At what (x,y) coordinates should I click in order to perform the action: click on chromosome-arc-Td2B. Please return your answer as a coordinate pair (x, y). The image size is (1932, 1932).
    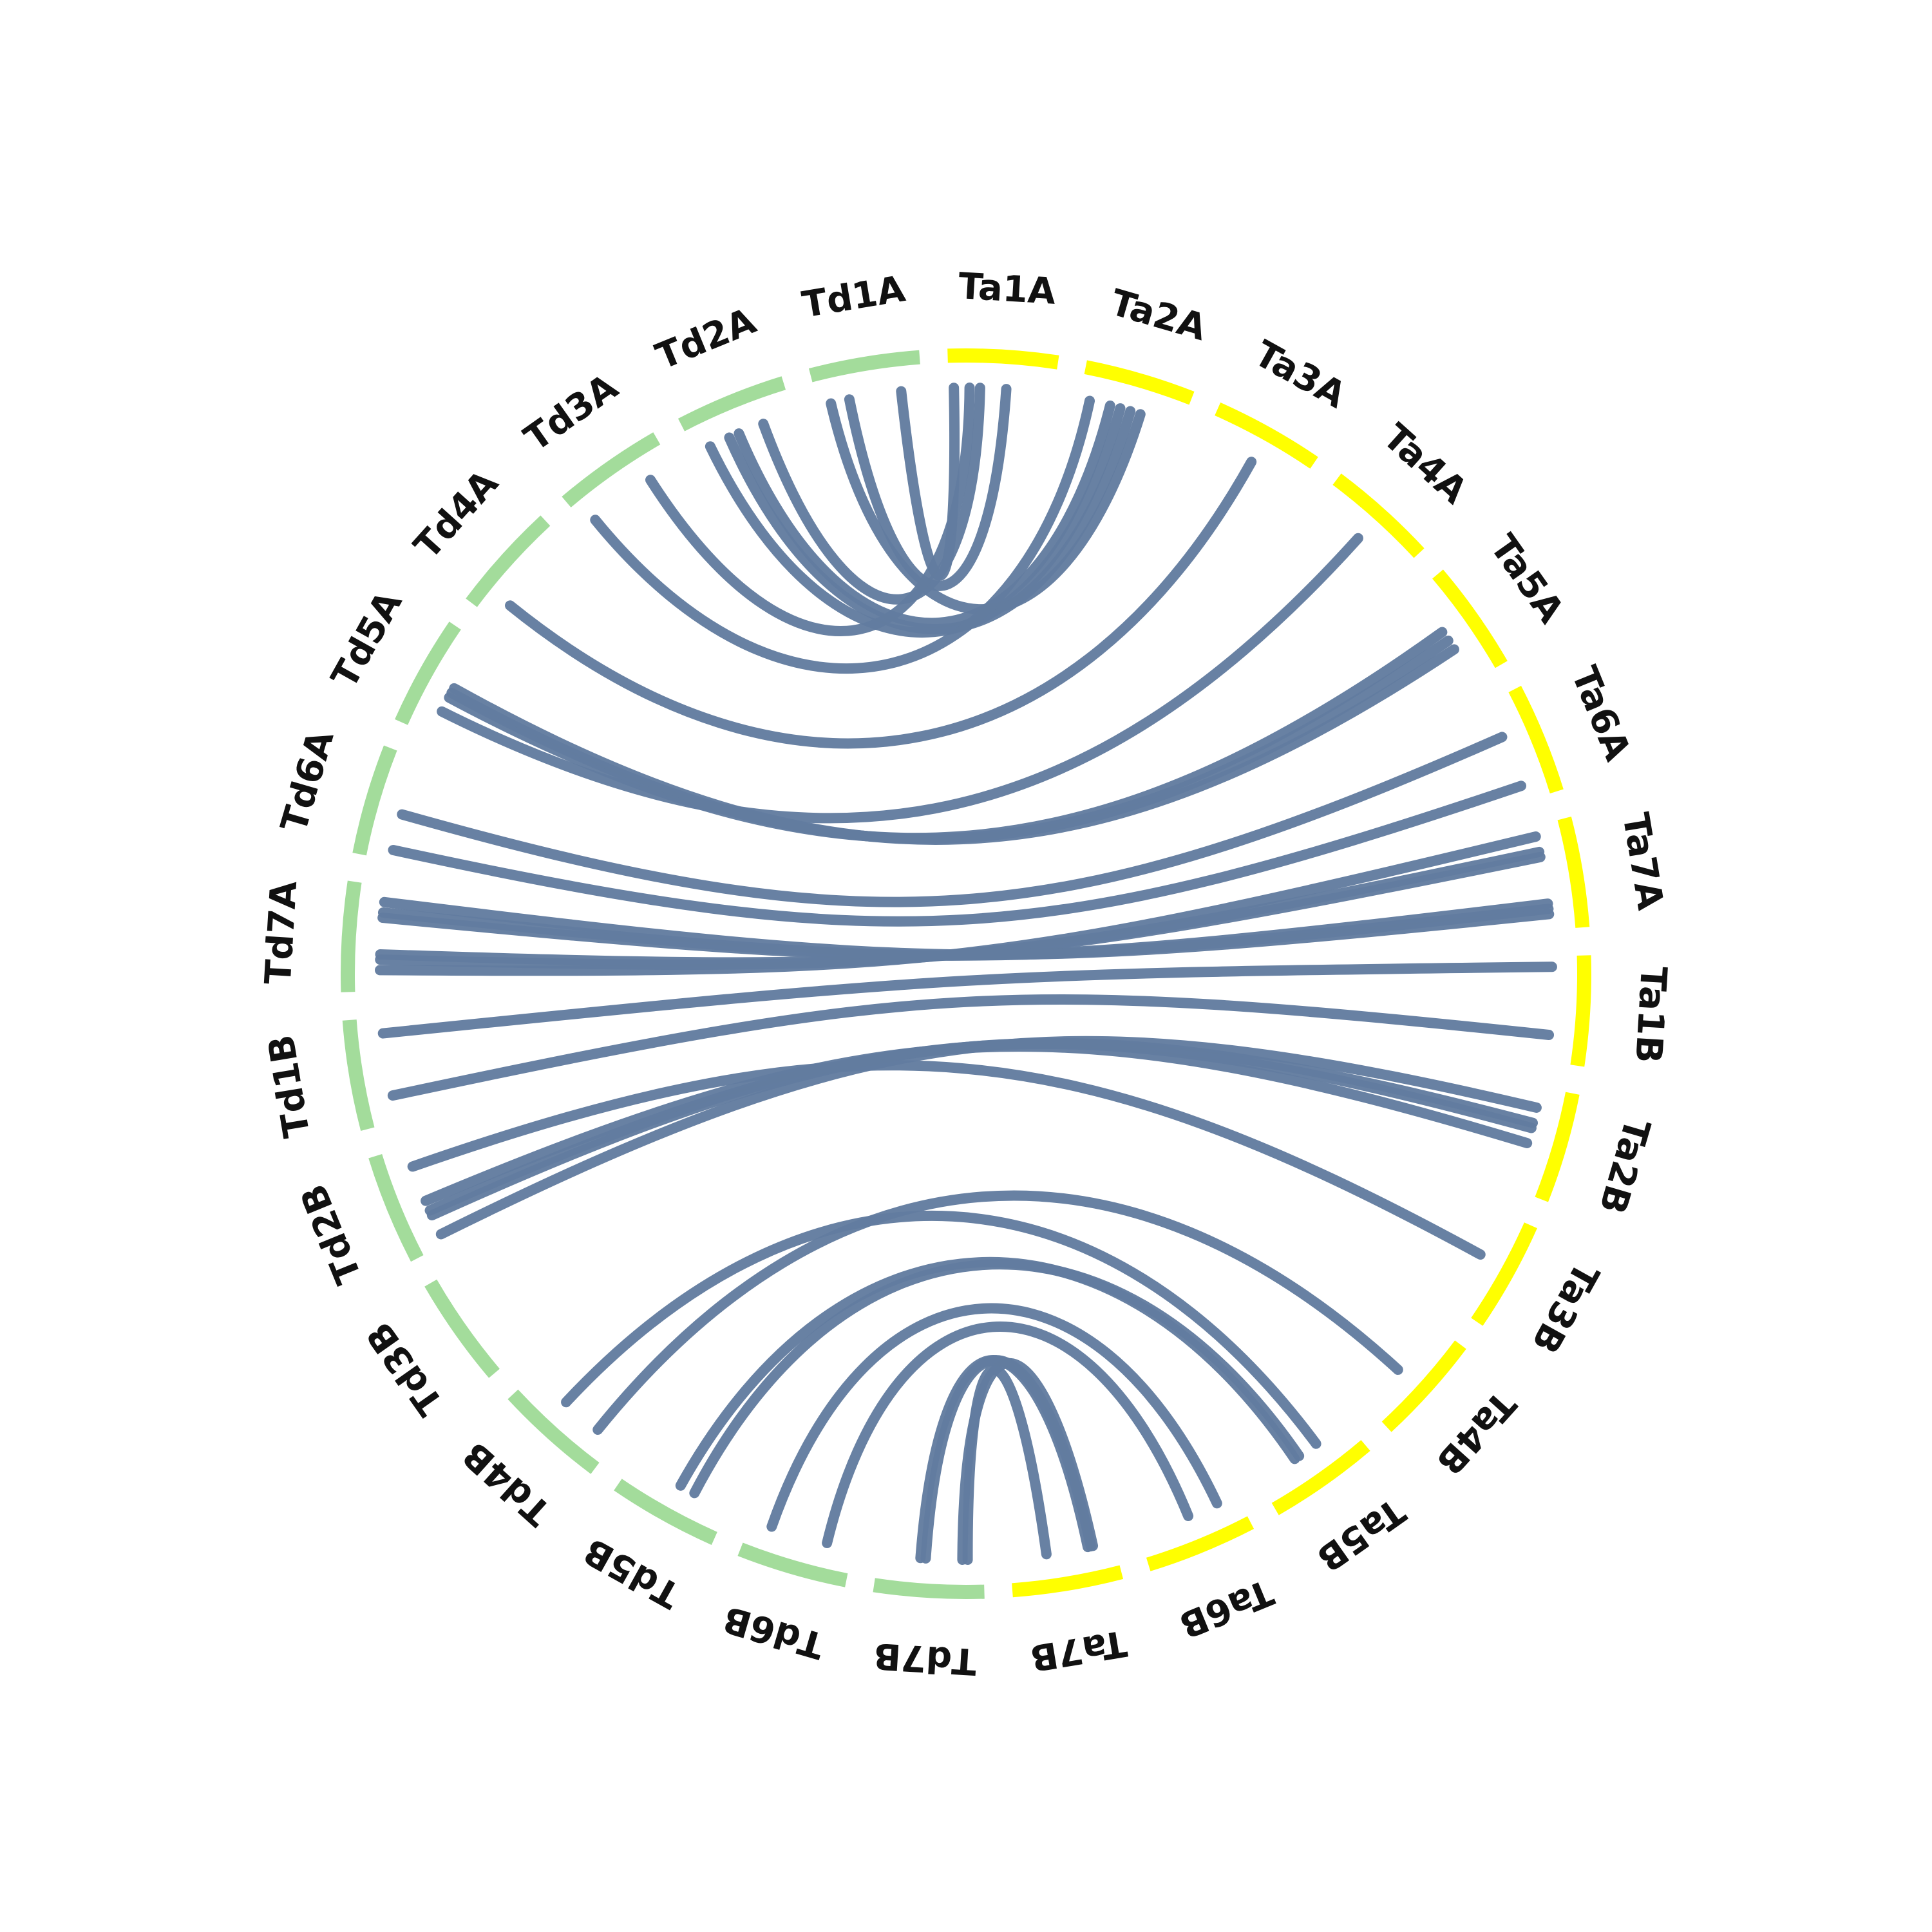
    Looking at the image, I should click on (396, 1207).